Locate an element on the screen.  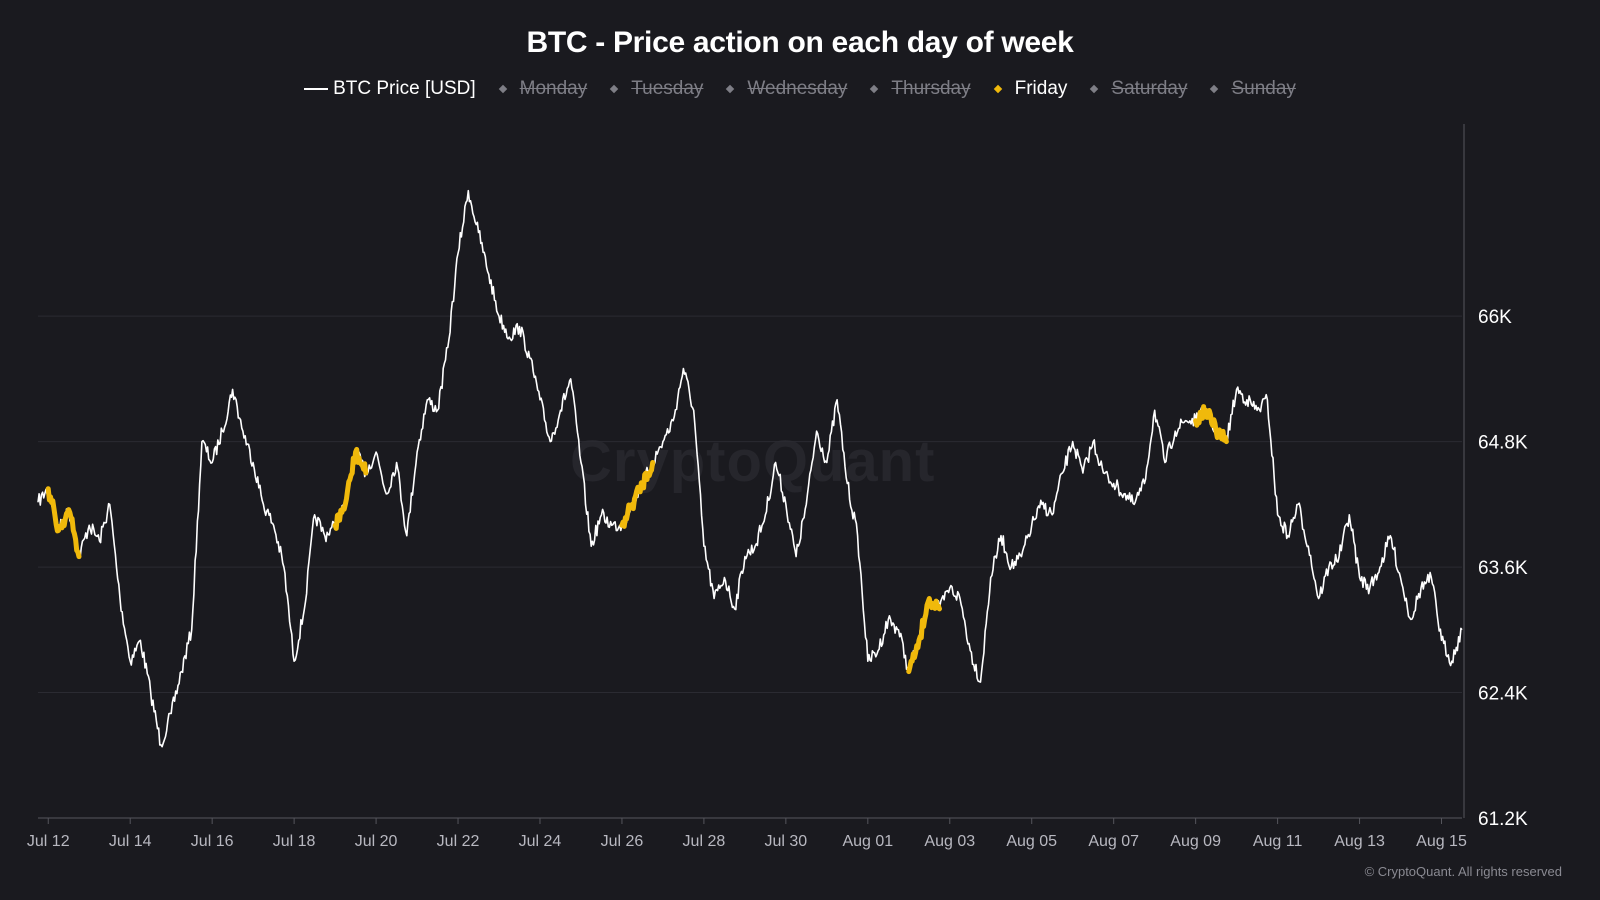
legend-item-btc-price: BTC Price [USD] is located at coordinates (390, 89).